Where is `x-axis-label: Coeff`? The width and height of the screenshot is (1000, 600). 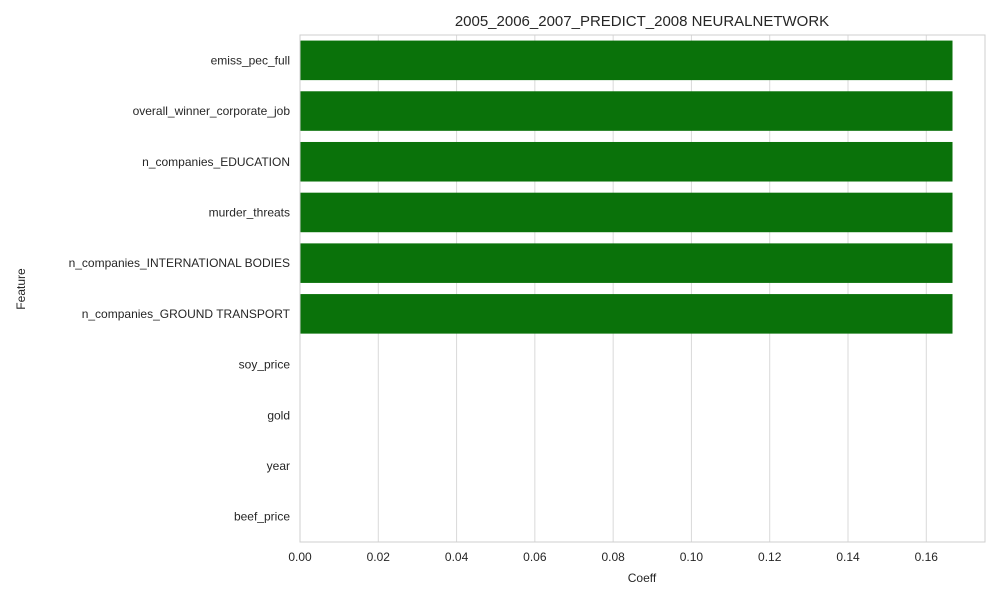 x-axis-label: Coeff is located at coordinates (642, 578).